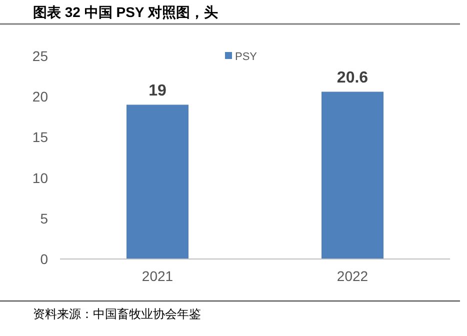 The height and width of the screenshot is (336, 467). What do you see at coordinates (40, 178) in the screenshot?
I see `y-tick-label: 10` at bounding box center [40, 178].